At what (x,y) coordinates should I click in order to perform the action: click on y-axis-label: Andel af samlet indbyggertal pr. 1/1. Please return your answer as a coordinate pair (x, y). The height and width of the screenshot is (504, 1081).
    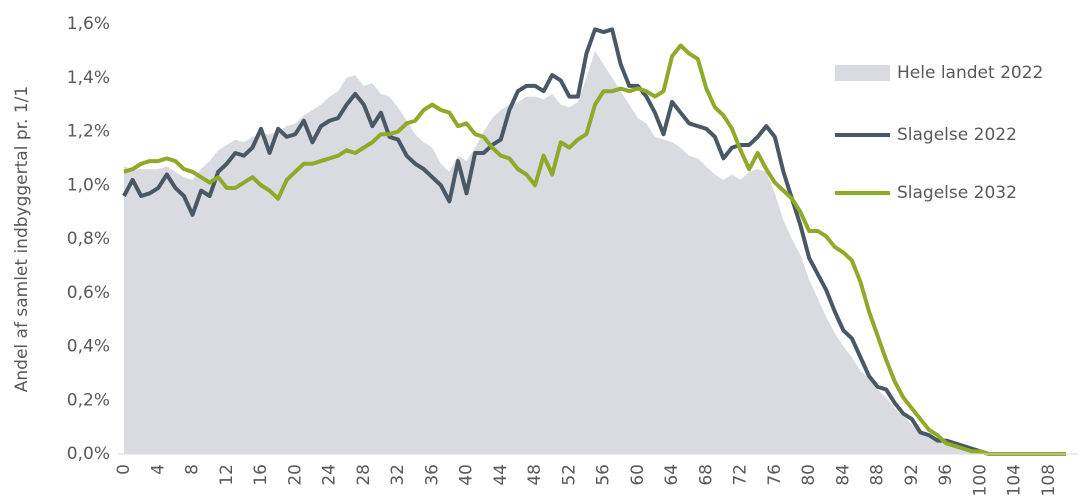
    Looking at the image, I should click on (22, 239).